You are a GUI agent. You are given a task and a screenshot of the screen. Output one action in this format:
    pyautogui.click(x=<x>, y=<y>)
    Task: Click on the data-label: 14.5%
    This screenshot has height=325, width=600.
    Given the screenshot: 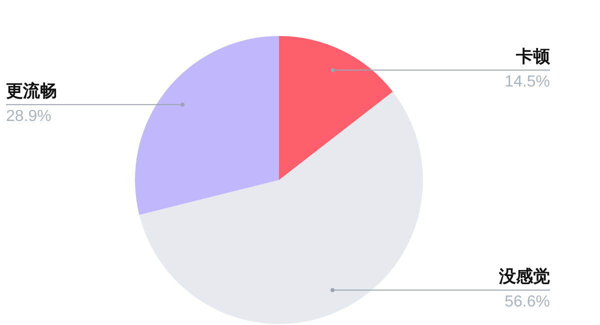 What is the action you would take?
    pyautogui.click(x=527, y=81)
    